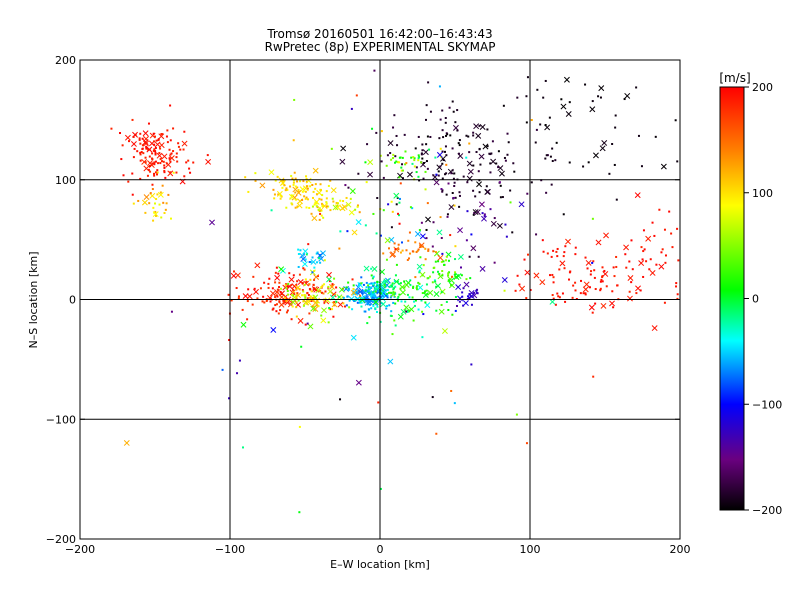  What do you see at coordinates (530, 549) in the screenshot?
I see `x-tick-label: 100` at bounding box center [530, 549].